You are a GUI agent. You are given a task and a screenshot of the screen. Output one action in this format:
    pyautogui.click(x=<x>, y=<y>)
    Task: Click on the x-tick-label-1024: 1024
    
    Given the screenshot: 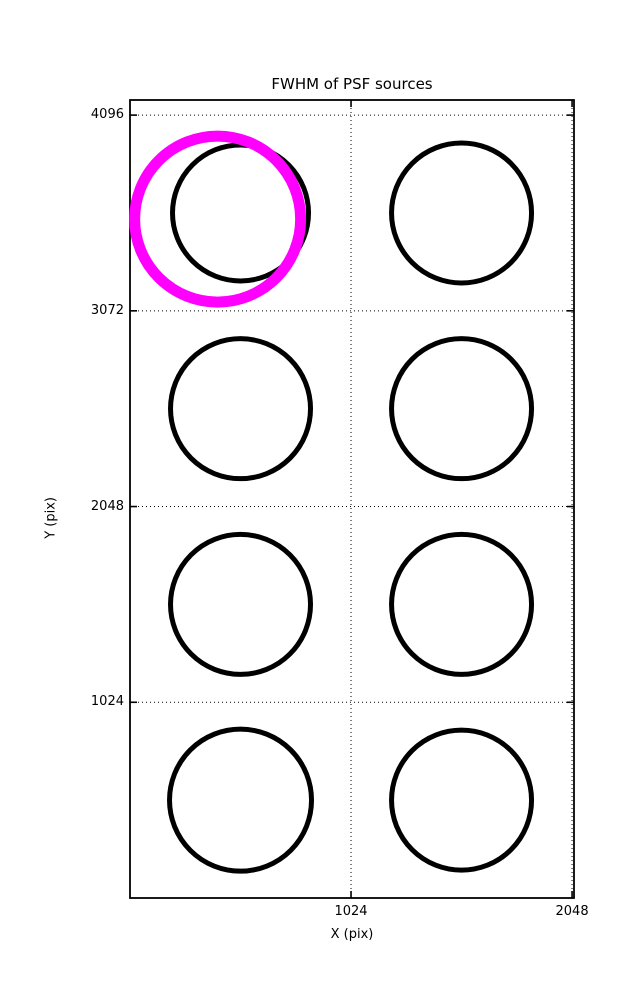 What is the action you would take?
    pyautogui.click(x=351, y=911)
    